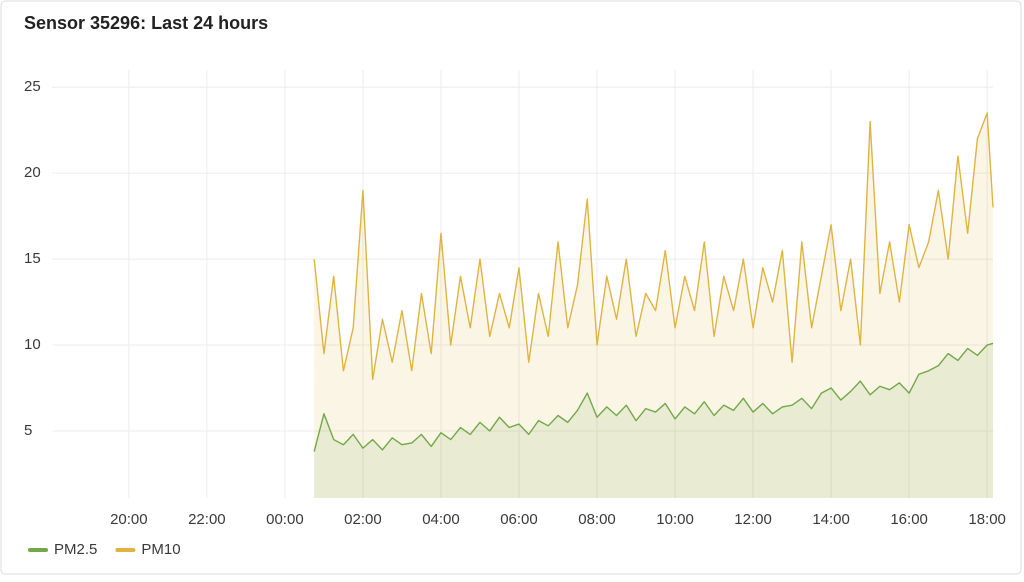 The width and height of the screenshot is (1024, 582). I want to click on x-tick-label: 14:00, so click(831, 519).